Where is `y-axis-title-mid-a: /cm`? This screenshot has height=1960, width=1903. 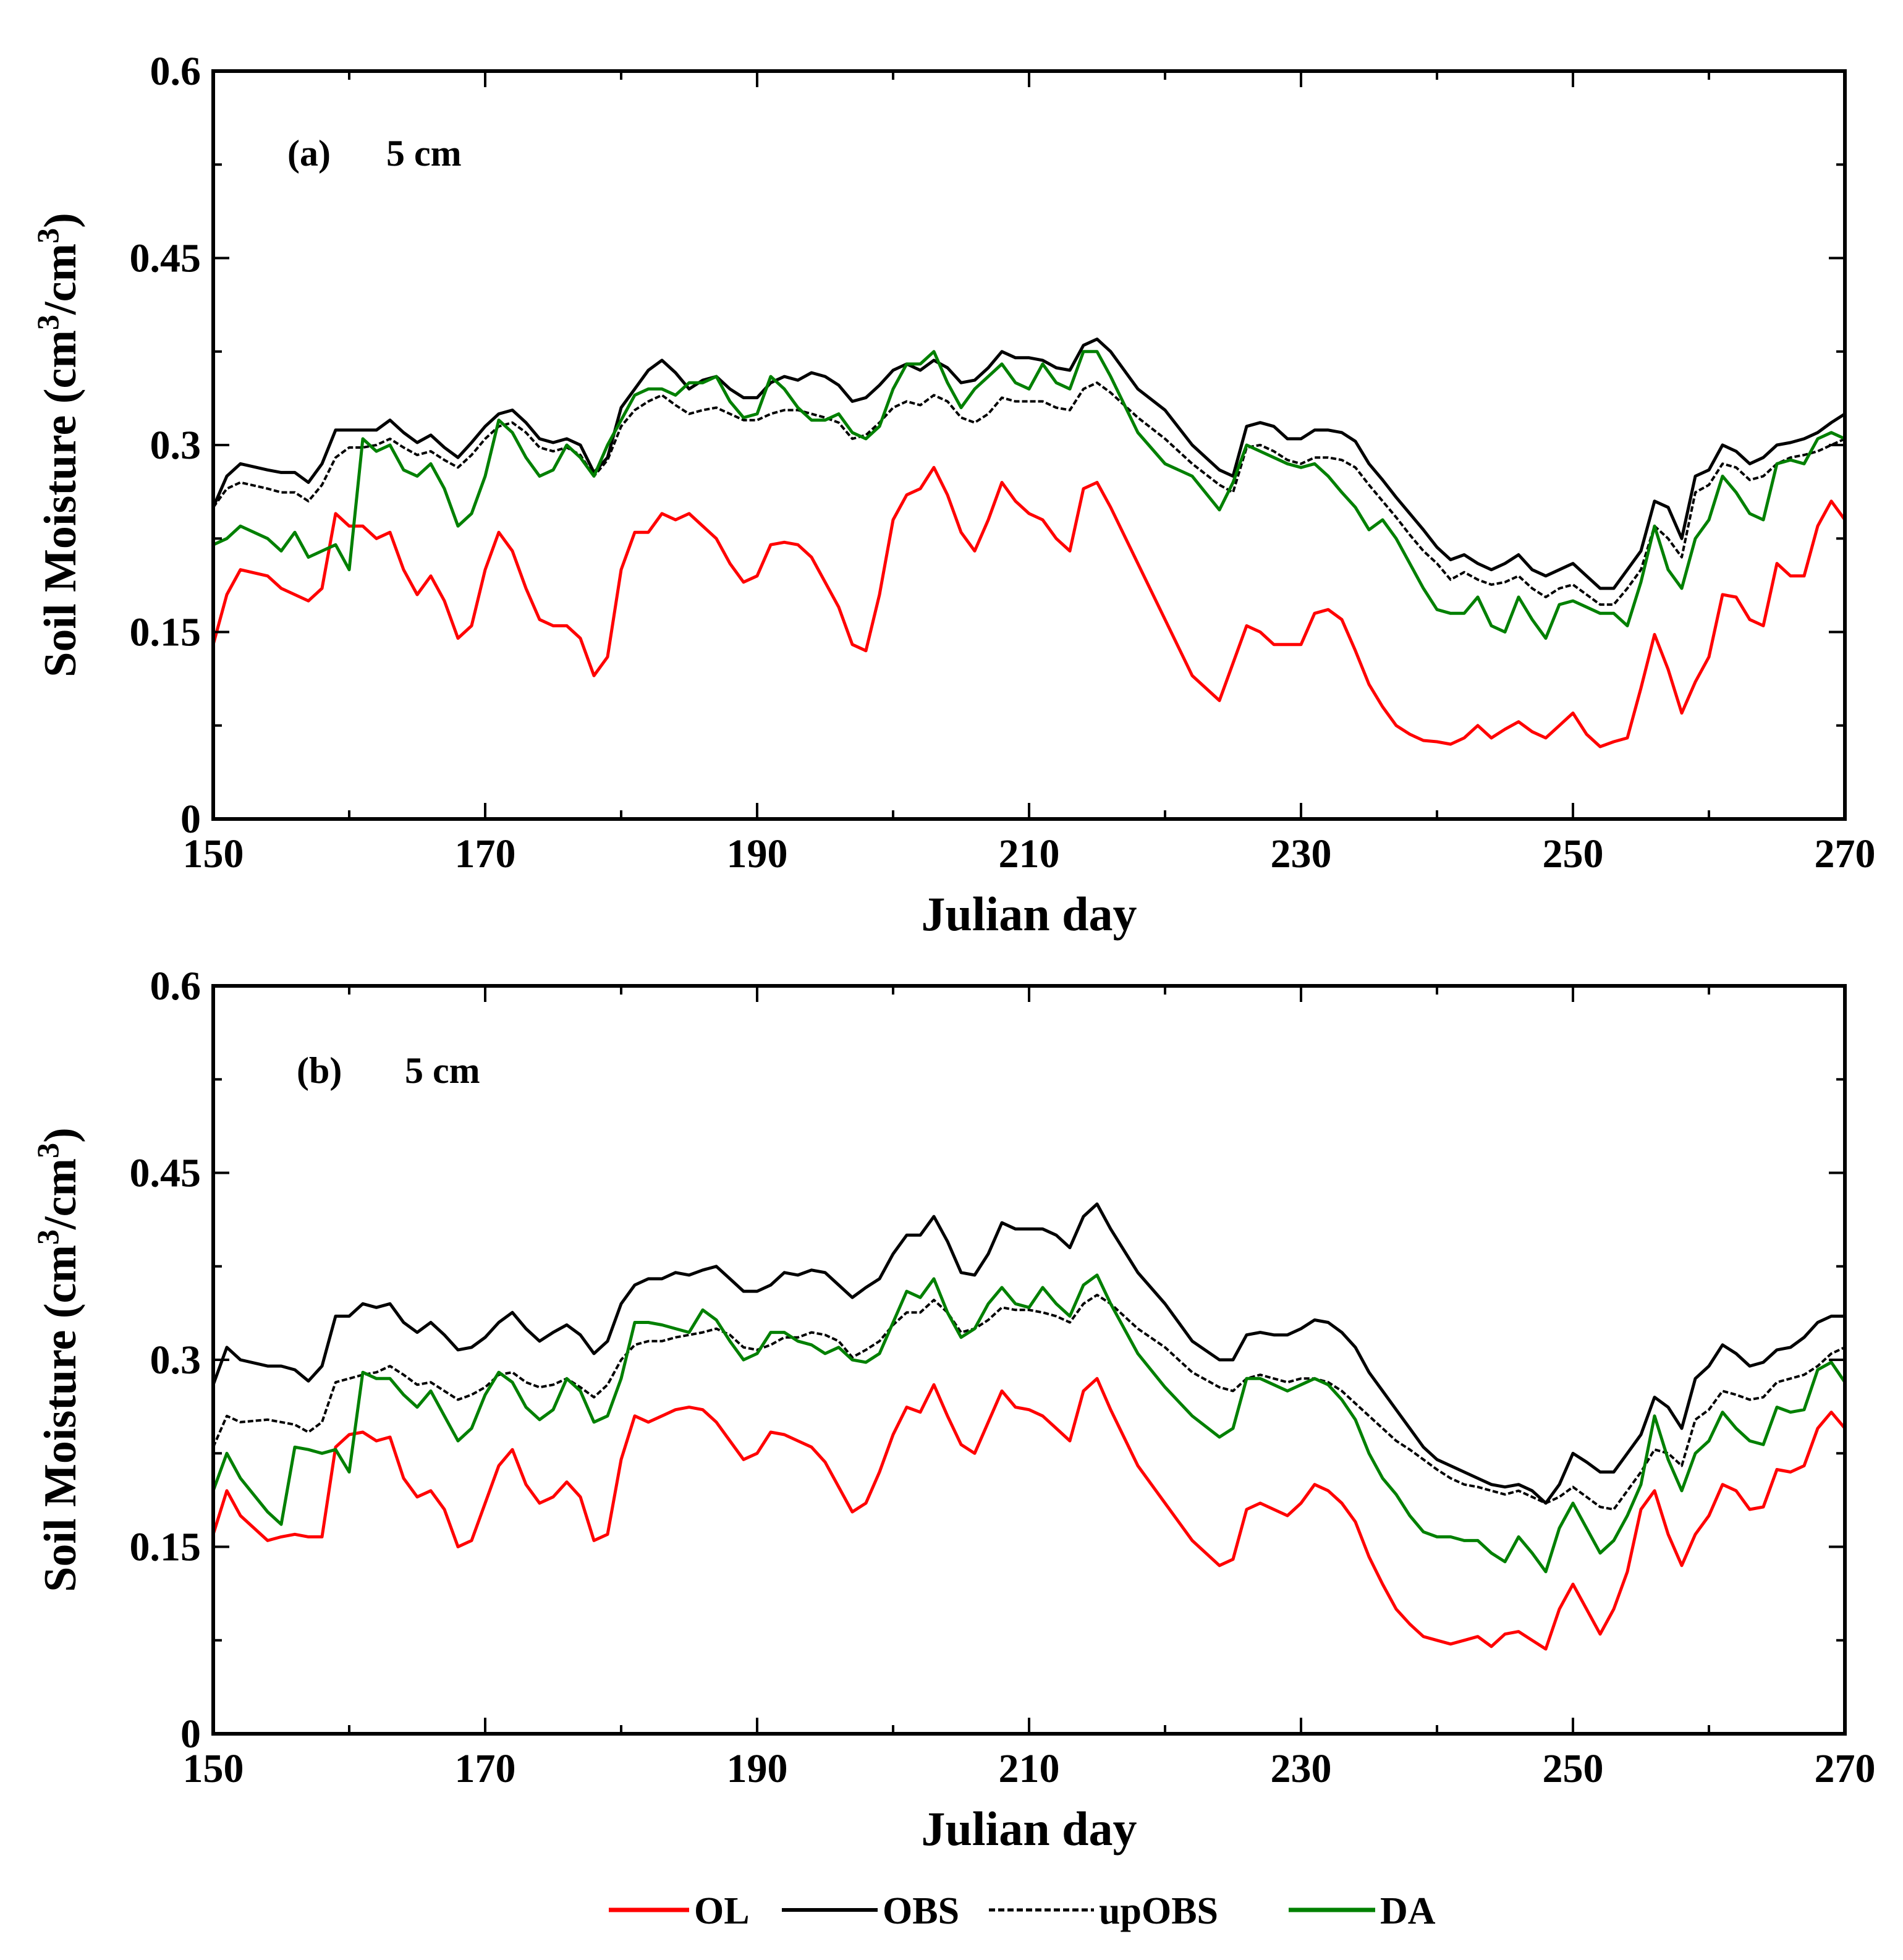 y-axis-title-mid-a: /cm is located at coordinates (61, 279).